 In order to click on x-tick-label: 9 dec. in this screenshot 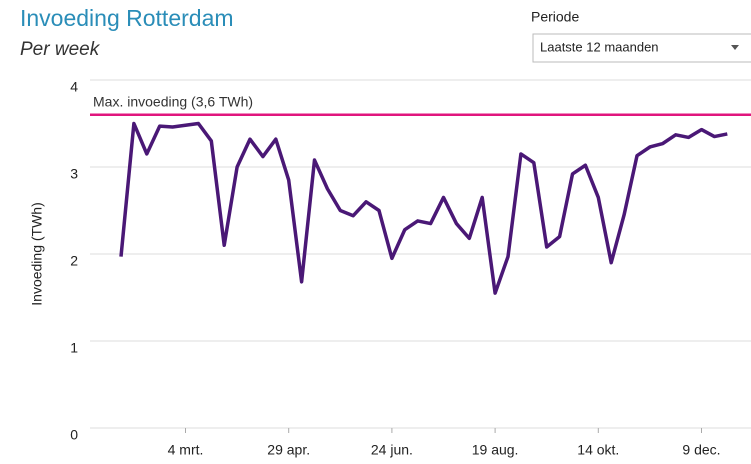, I will do `click(701, 450)`.